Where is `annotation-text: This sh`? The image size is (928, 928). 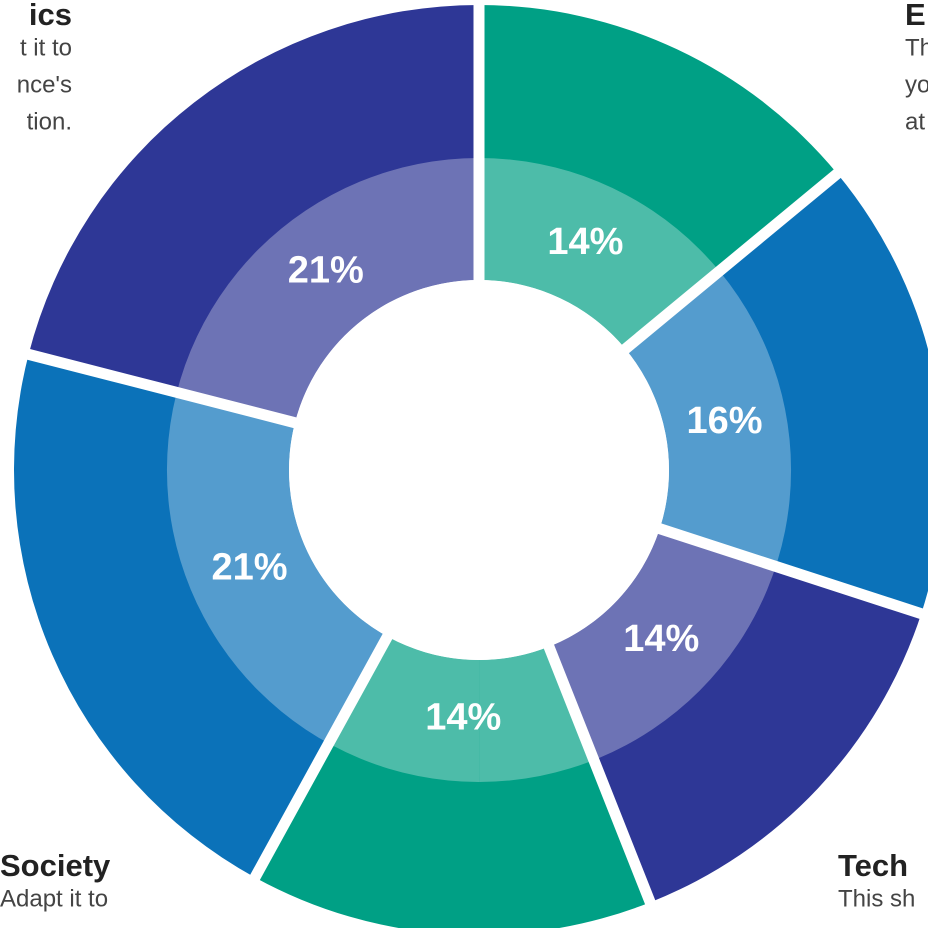
annotation-text: This sh is located at coordinates (876, 898).